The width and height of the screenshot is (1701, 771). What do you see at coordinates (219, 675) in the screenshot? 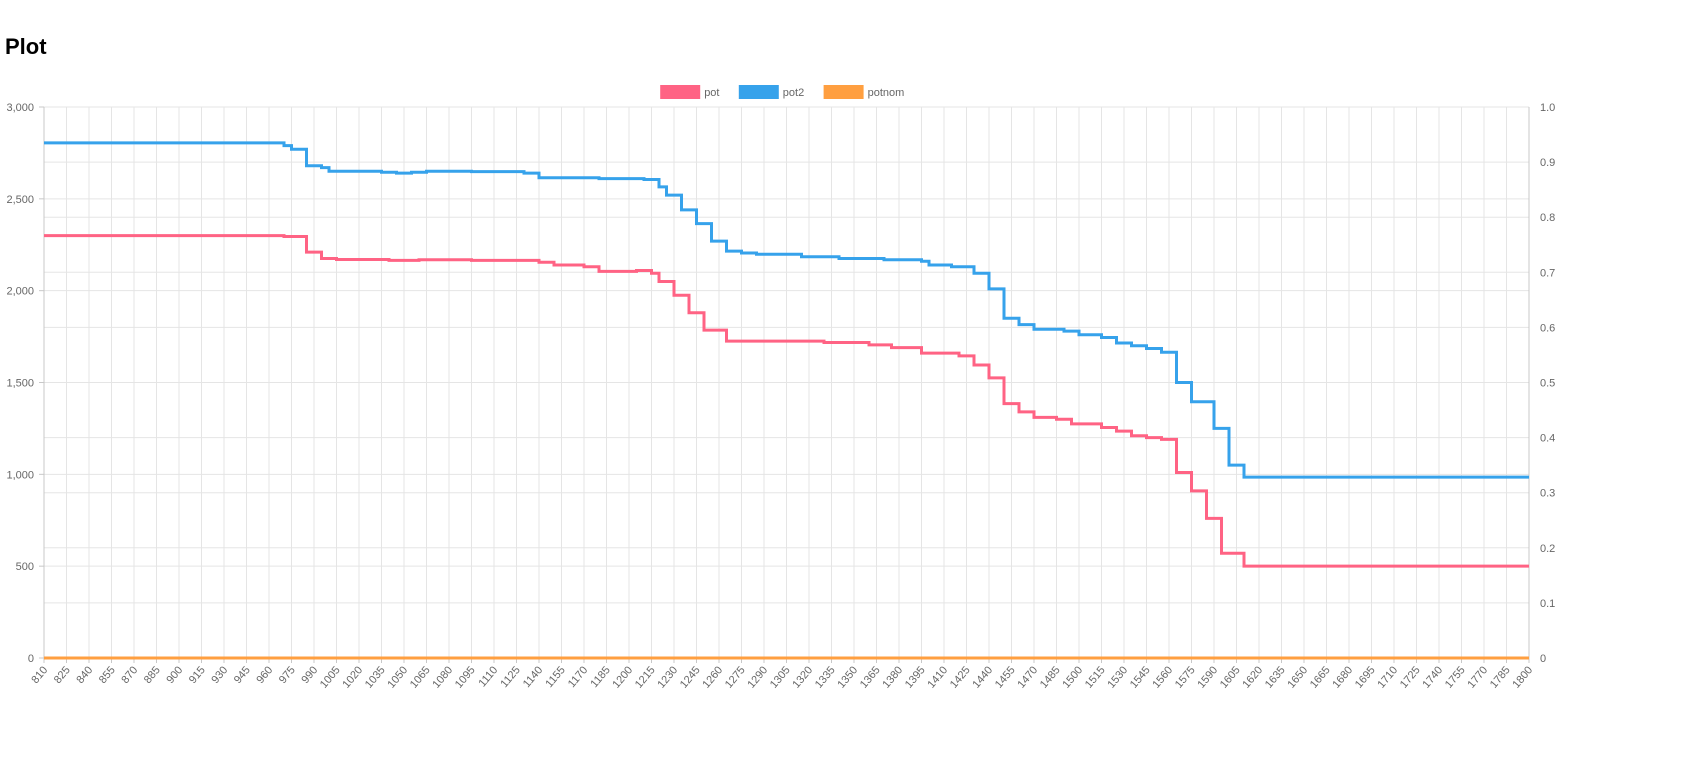
I see `x-axis-tick-label: 930` at bounding box center [219, 675].